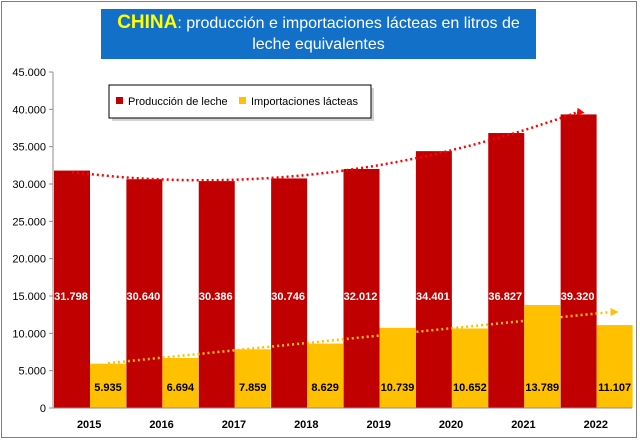  Describe the element at coordinates (144, 297) in the screenshot. I see `data-label-produccion: 30.640` at that location.